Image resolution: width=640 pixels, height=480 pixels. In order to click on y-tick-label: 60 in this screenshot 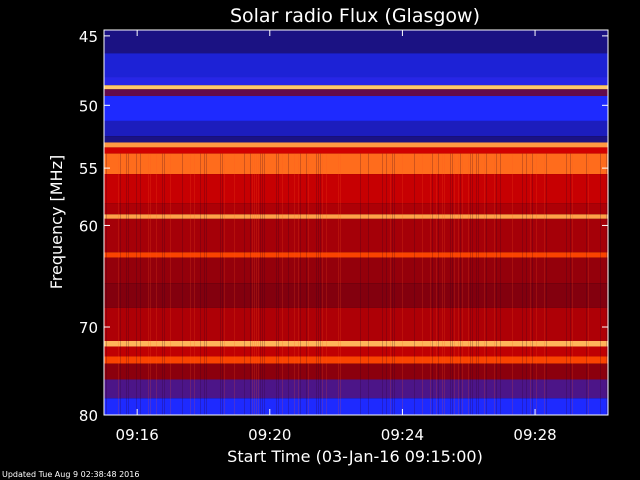, I will do `click(88, 226)`.